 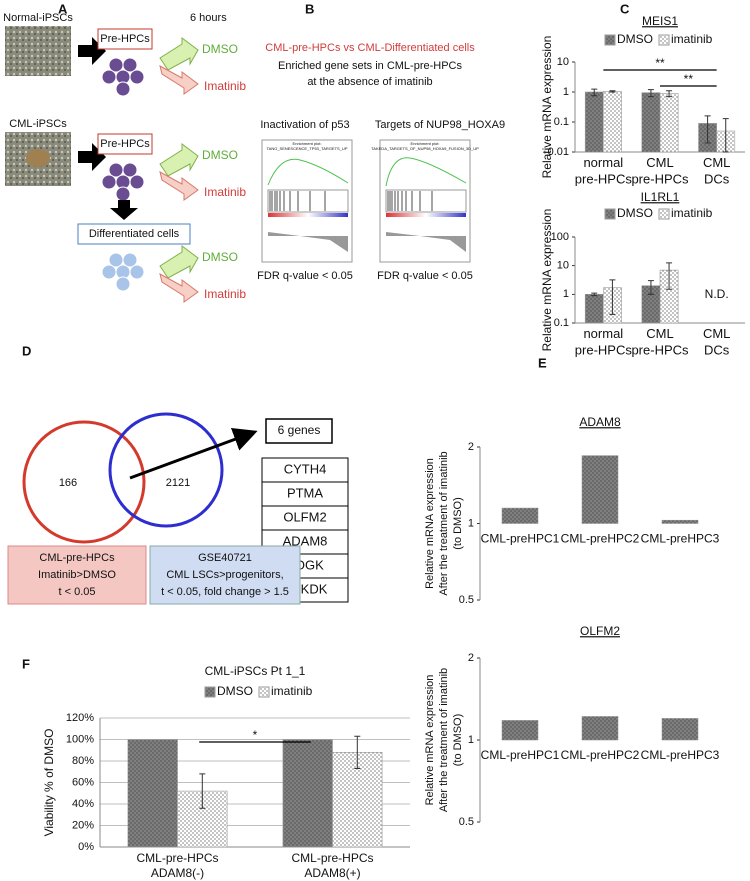 What do you see at coordinates (80, 739) in the screenshot?
I see `y-tick-label: 100%` at bounding box center [80, 739].